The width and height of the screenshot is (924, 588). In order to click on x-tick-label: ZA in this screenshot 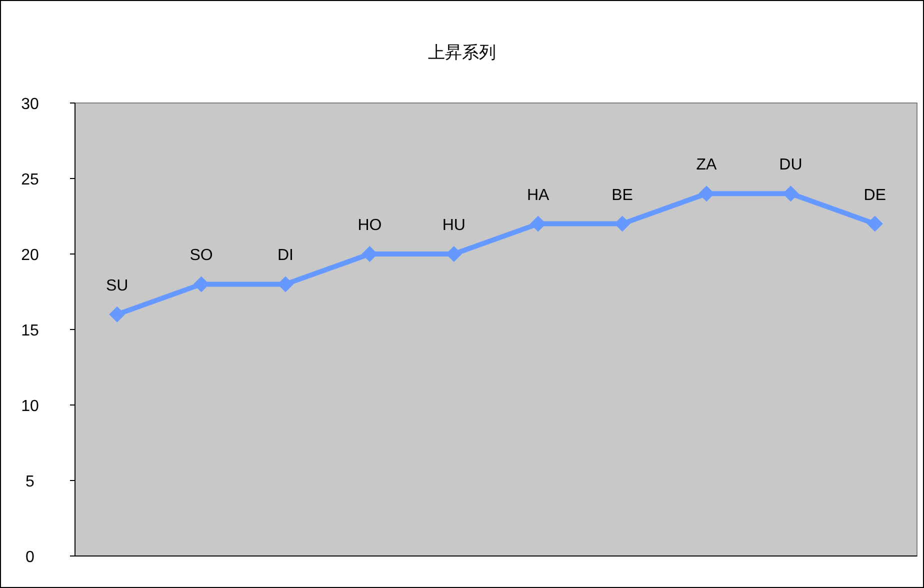, I will do `click(707, 165)`.